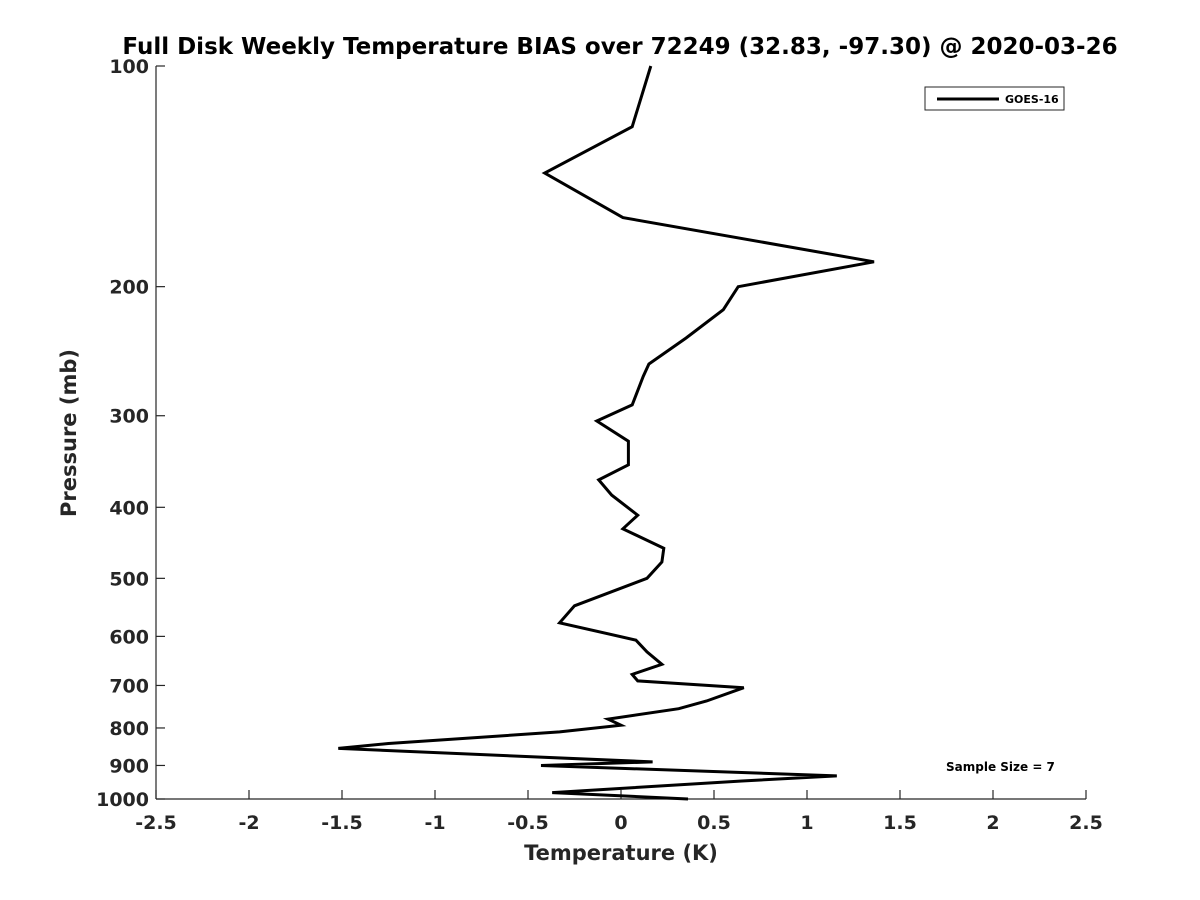  I want to click on legend: GOES-16, so click(994, 98).